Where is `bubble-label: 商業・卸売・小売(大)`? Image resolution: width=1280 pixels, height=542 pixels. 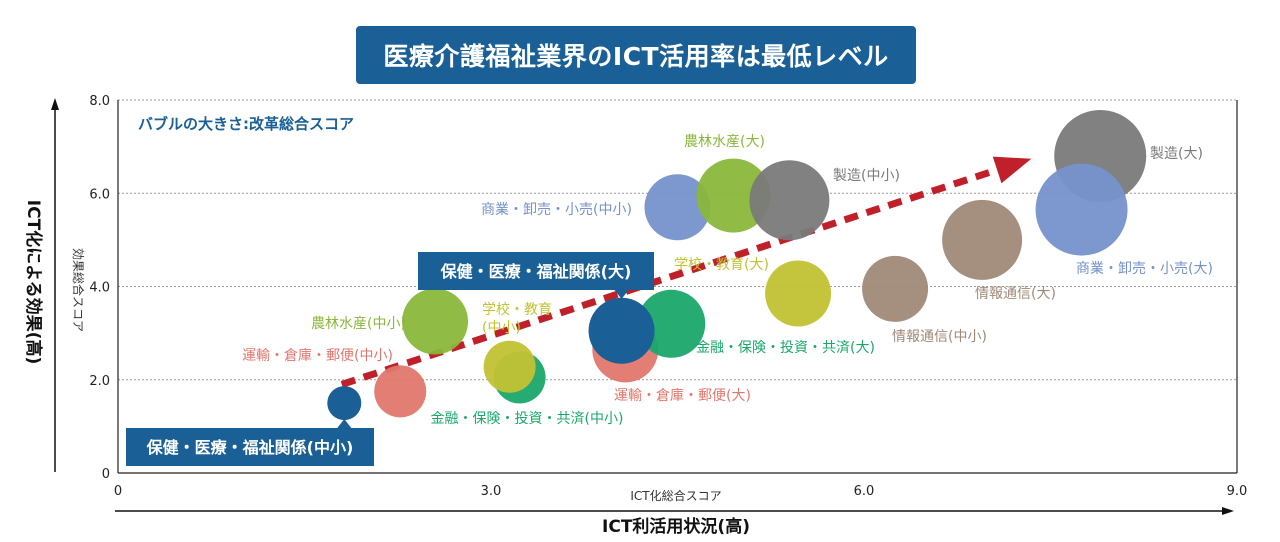
bubble-label: 商業・卸売・小売(大) is located at coordinates (1144, 269).